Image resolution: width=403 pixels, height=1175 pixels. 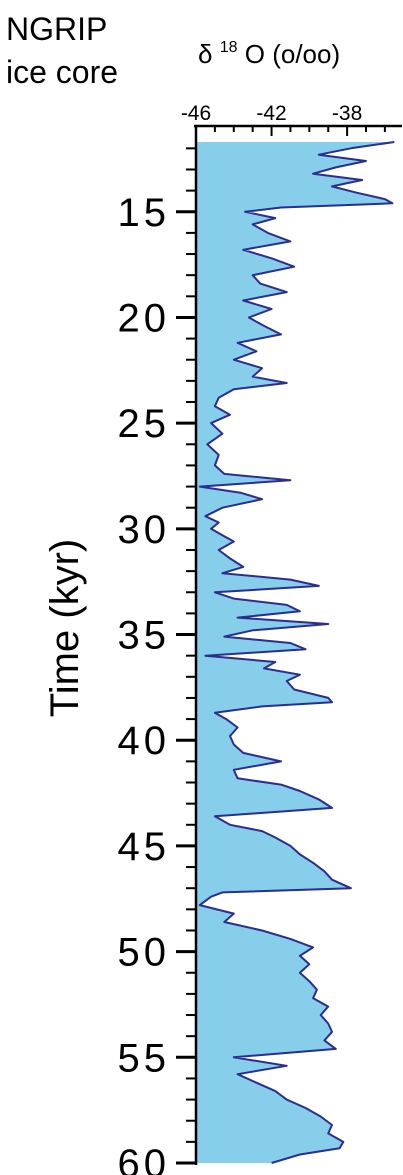 I want to click on x-tick-label: -38, so click(x=347, y=113).